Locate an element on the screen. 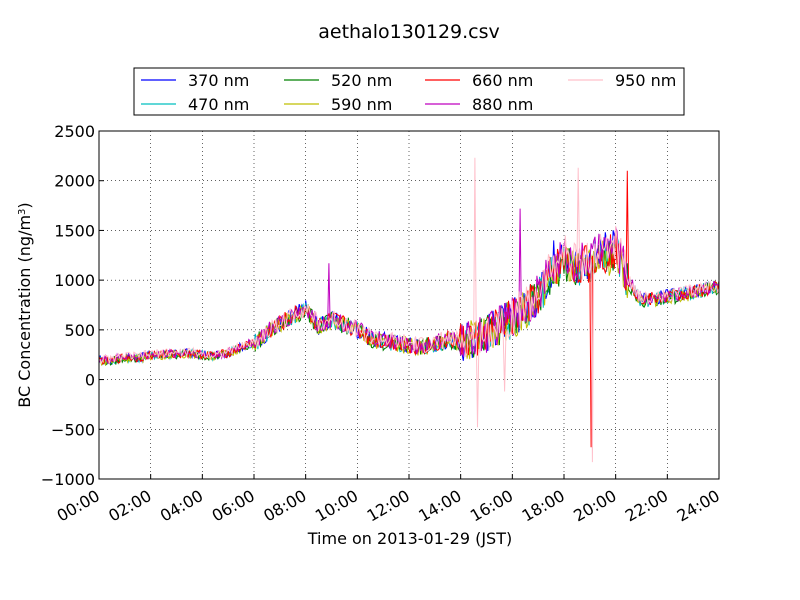 The height and width of the screenshot is (600, 800). y-axis-label-end: ) is located at coordinates (24, 205).